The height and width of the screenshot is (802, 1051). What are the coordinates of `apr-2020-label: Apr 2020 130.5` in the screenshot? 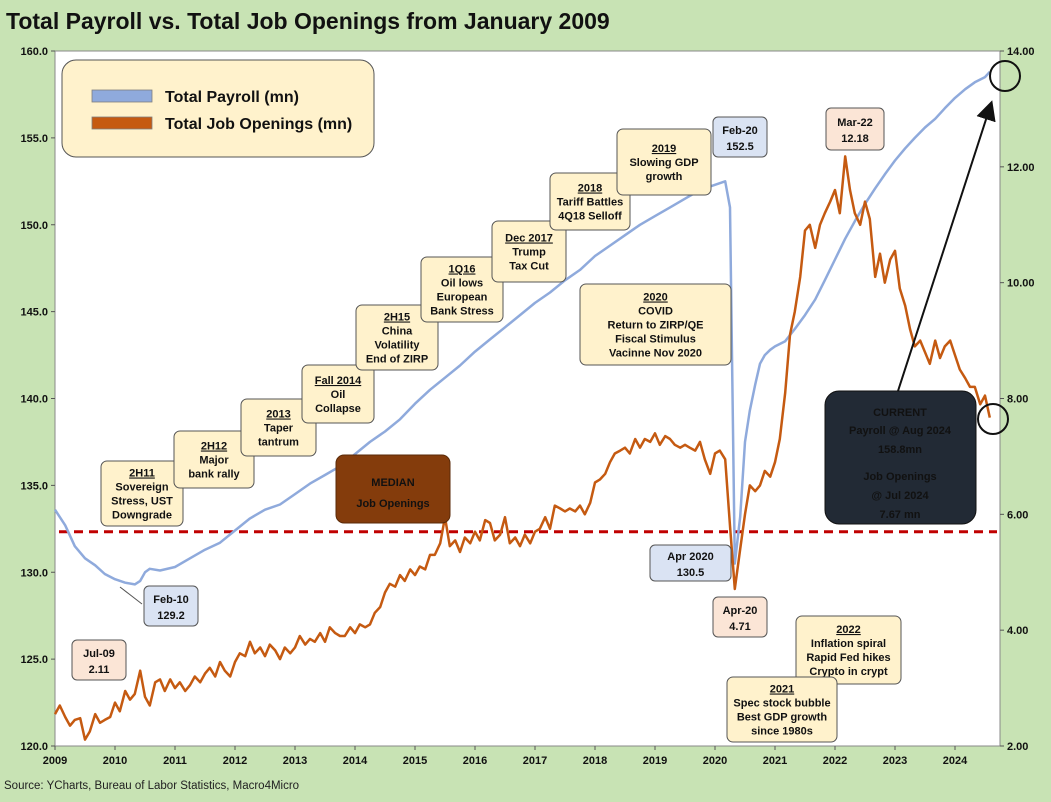 It's located at (690, 563).